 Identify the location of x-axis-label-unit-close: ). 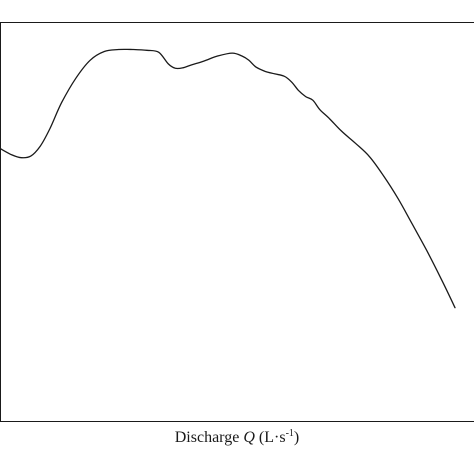
(296, 437).